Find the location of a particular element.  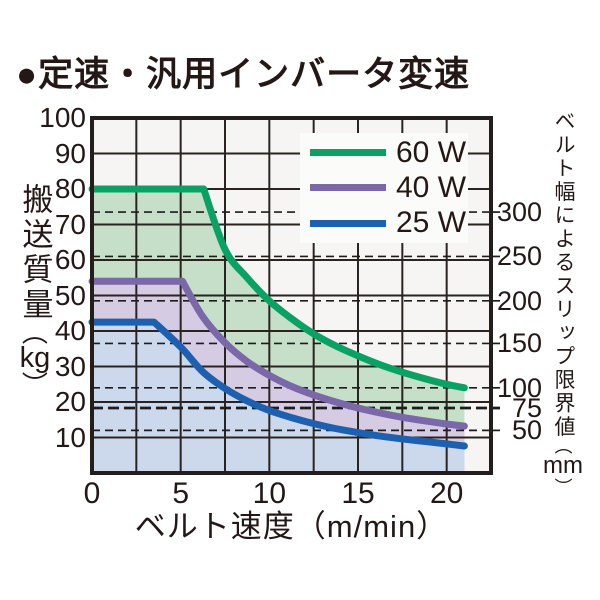

y-tick-label: 80 is located at coordinates (70, 188).